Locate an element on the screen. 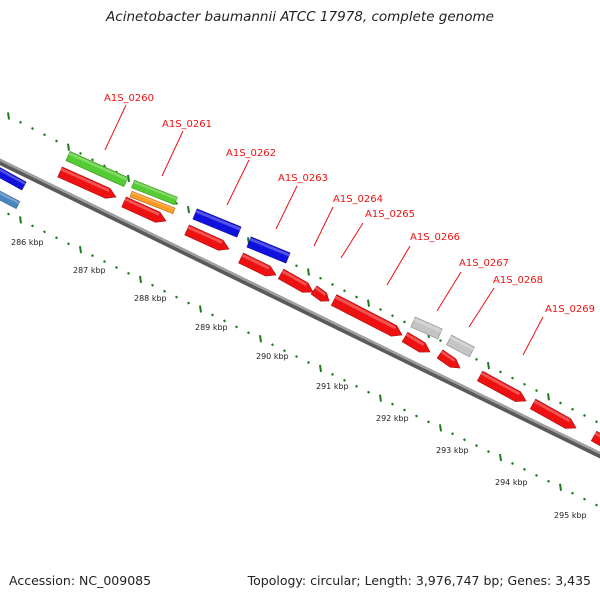 The height and width of the screenshot is (600, 600). scale-label: 289 kbp is located at coordinates (211, 327).